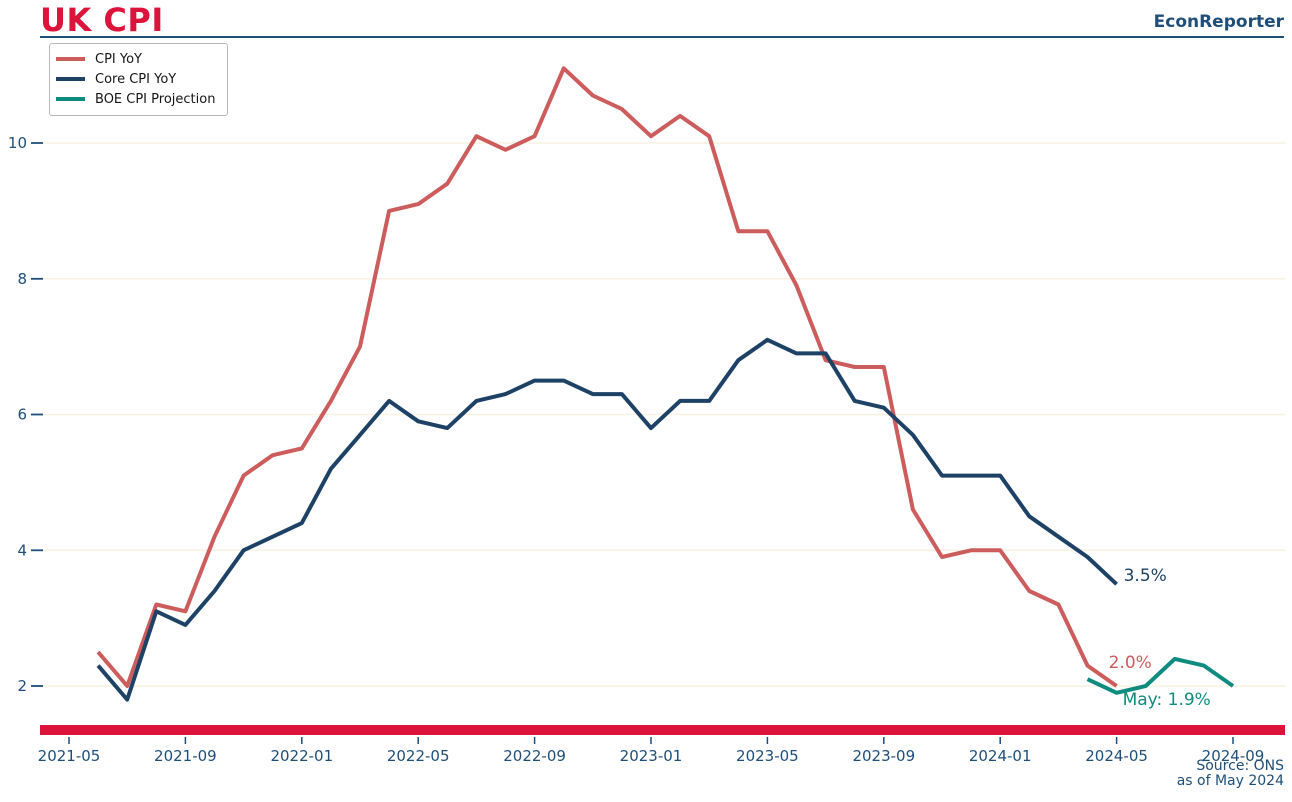  Describe the element at coordinates (155, 99) in the screenshot. I see `legend-label: BOE CPI Projection` at that location.